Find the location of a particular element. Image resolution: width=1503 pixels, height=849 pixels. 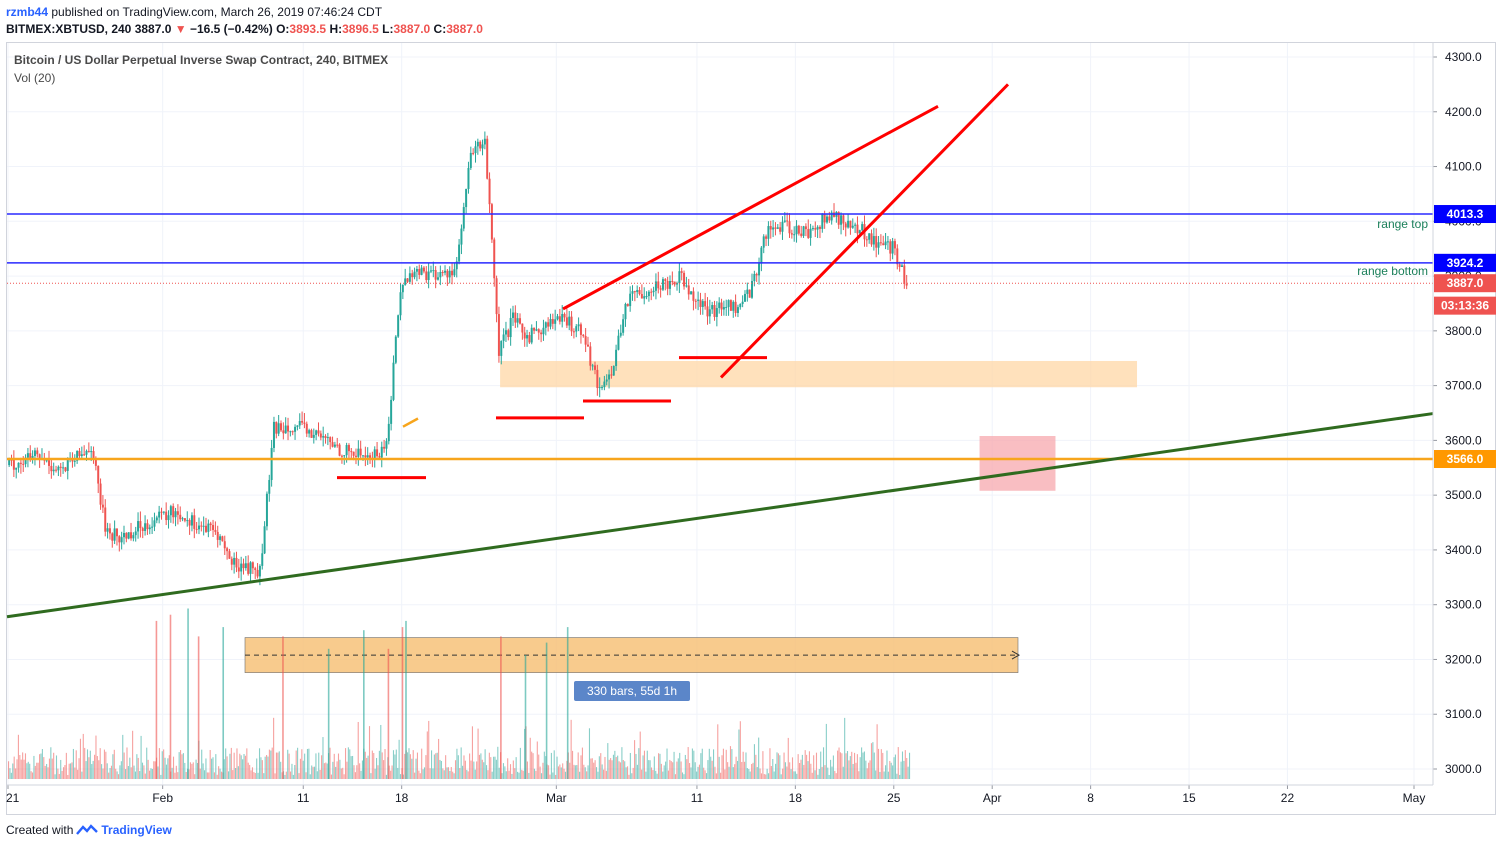

down-arrow-icon: ▼ is located at coordinates (180, 29).